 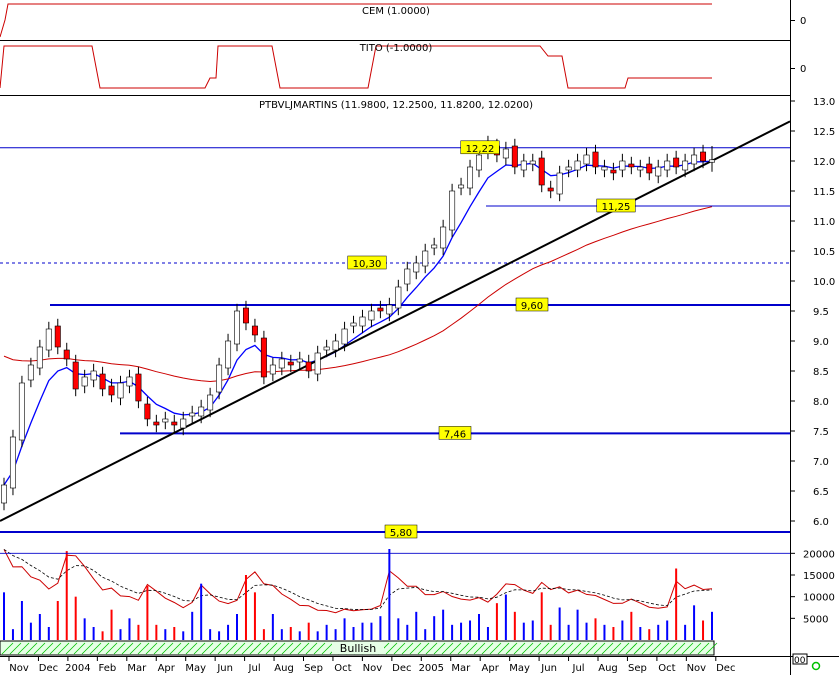 I want to click on x-axis-tick-label: Dec, so click(x=401, y=668).